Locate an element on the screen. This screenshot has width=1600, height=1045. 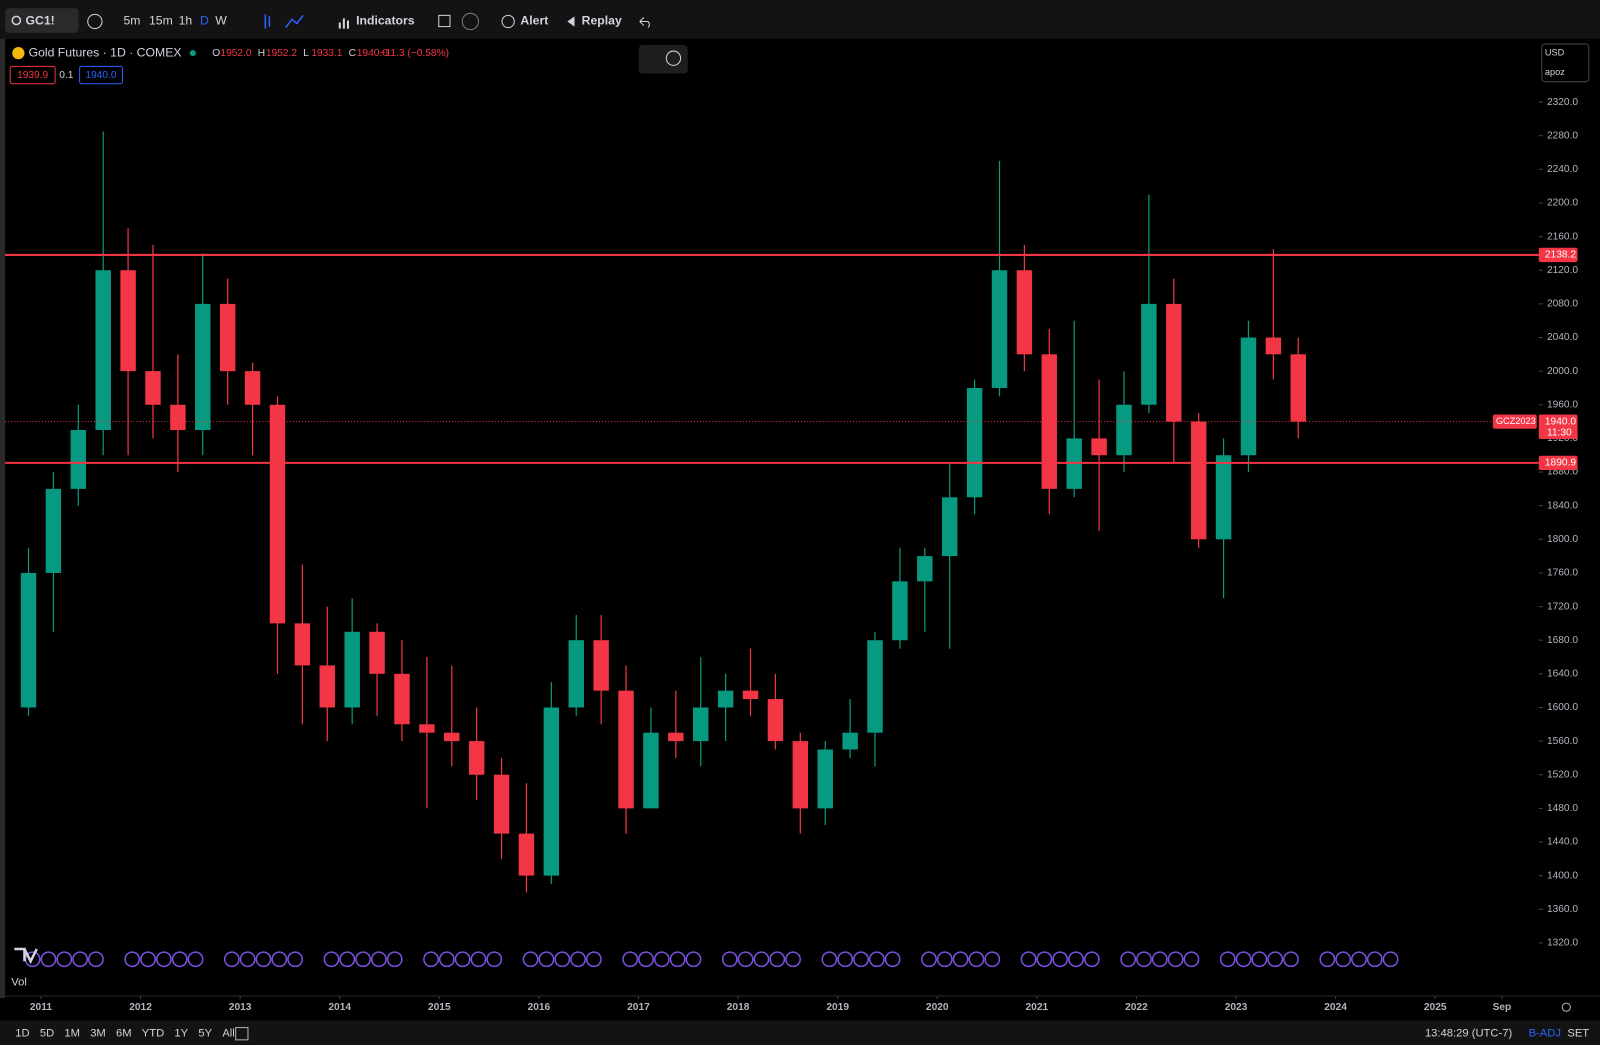
ask-box is located at coordinates (101, 75).